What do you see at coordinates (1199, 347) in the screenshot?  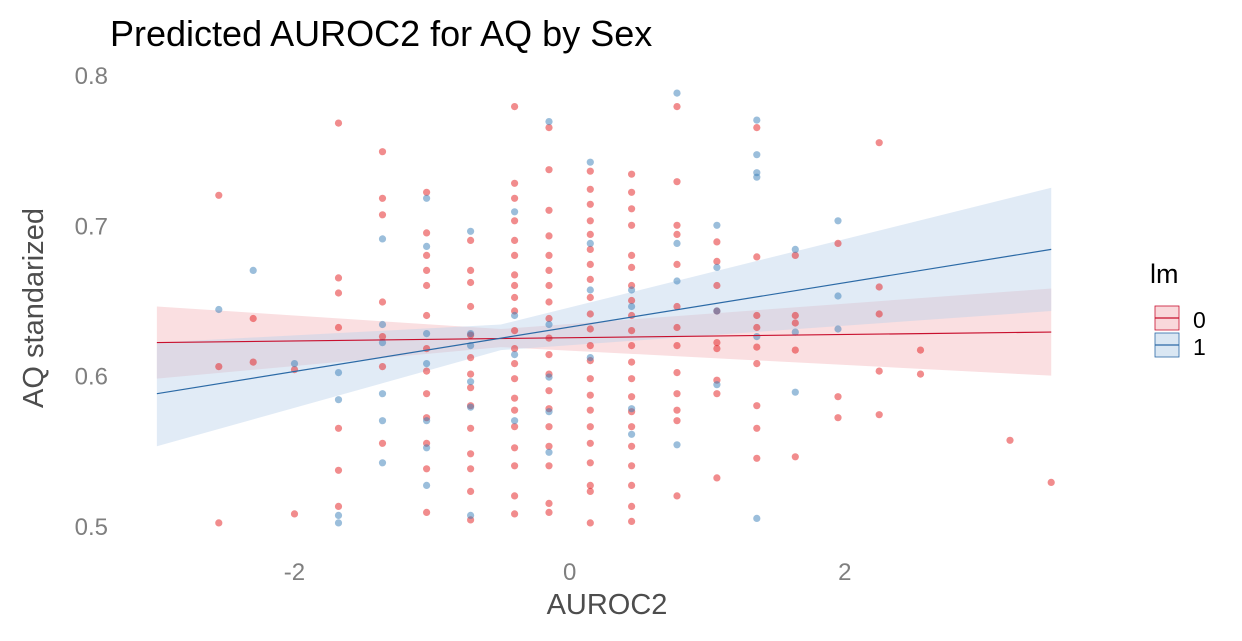 I see `legend-label-1: 1` at bounding box center [1199, 347].